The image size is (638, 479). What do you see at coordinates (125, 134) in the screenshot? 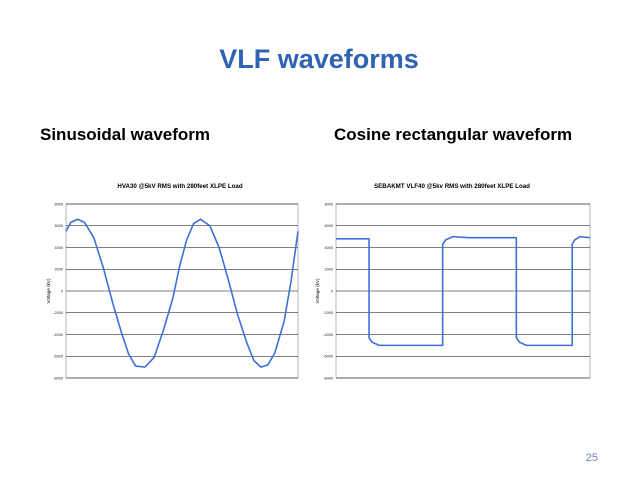
I see `left-heading: Sinusoidal waveform` at bounding box center [125, 134].